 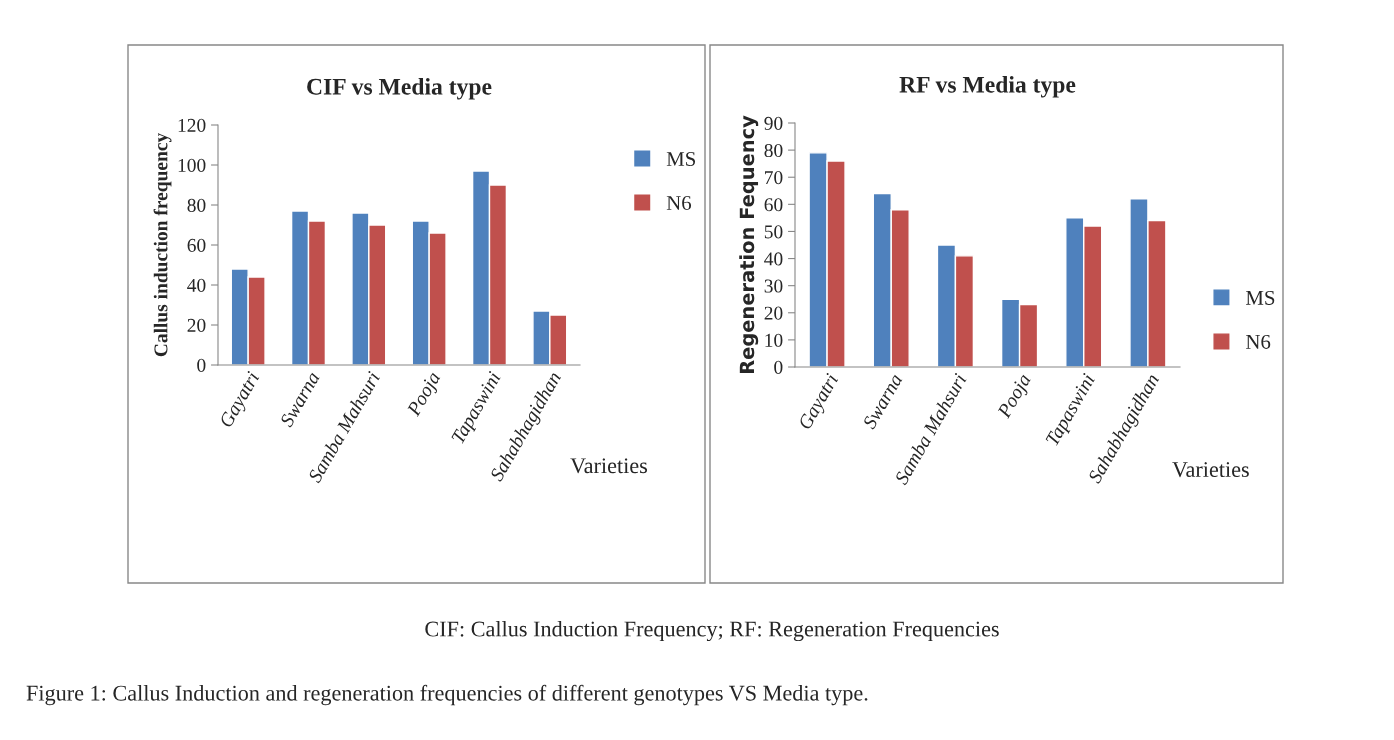 I want to click on y-axis-title: Regeneration Fequency, so click(x=749, y=244).